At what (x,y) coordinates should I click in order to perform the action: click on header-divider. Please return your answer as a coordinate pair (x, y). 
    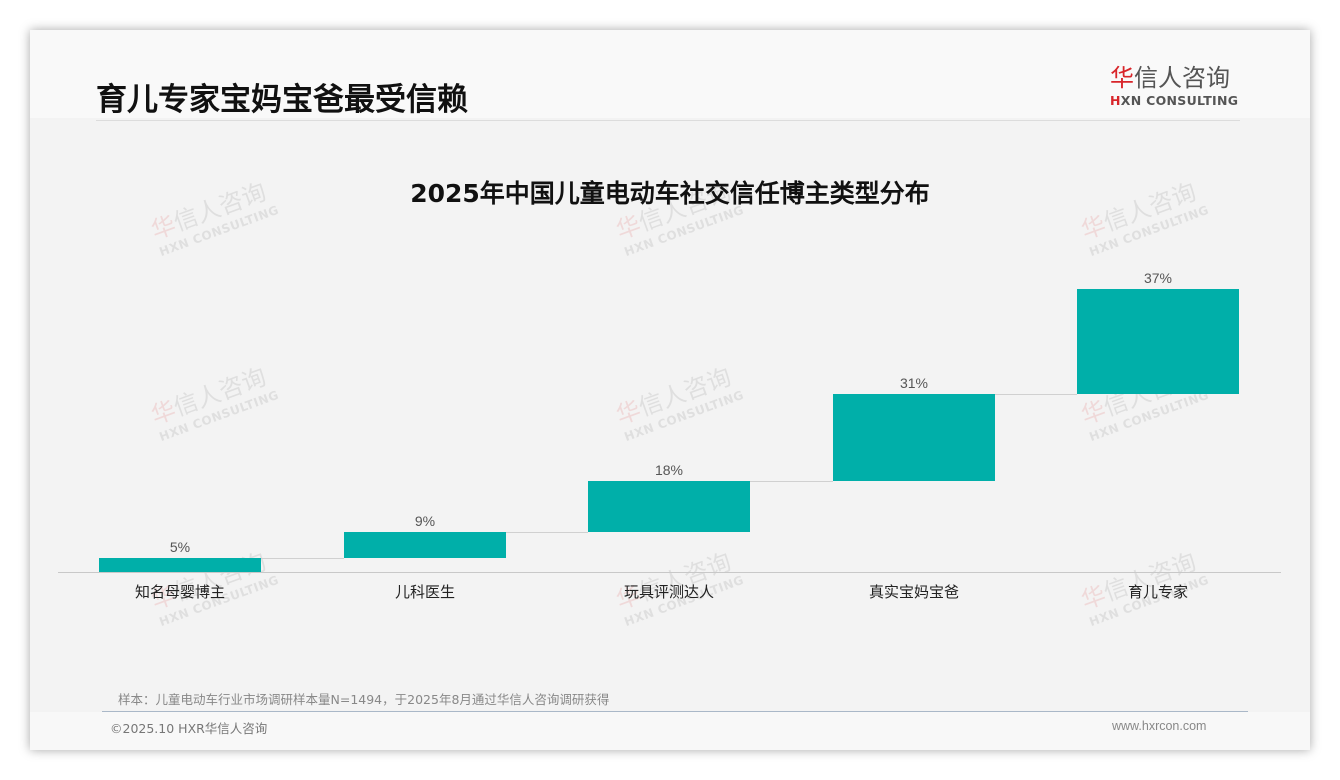
    Looking at the image, I should click on (668, 120).